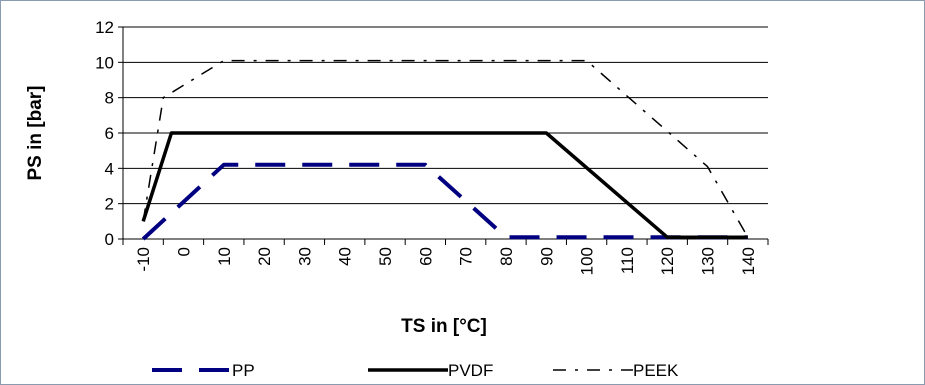  Describe the element at coordinates (385, 256) in the screenshot. I see `x-tick-label: 50` at that location.